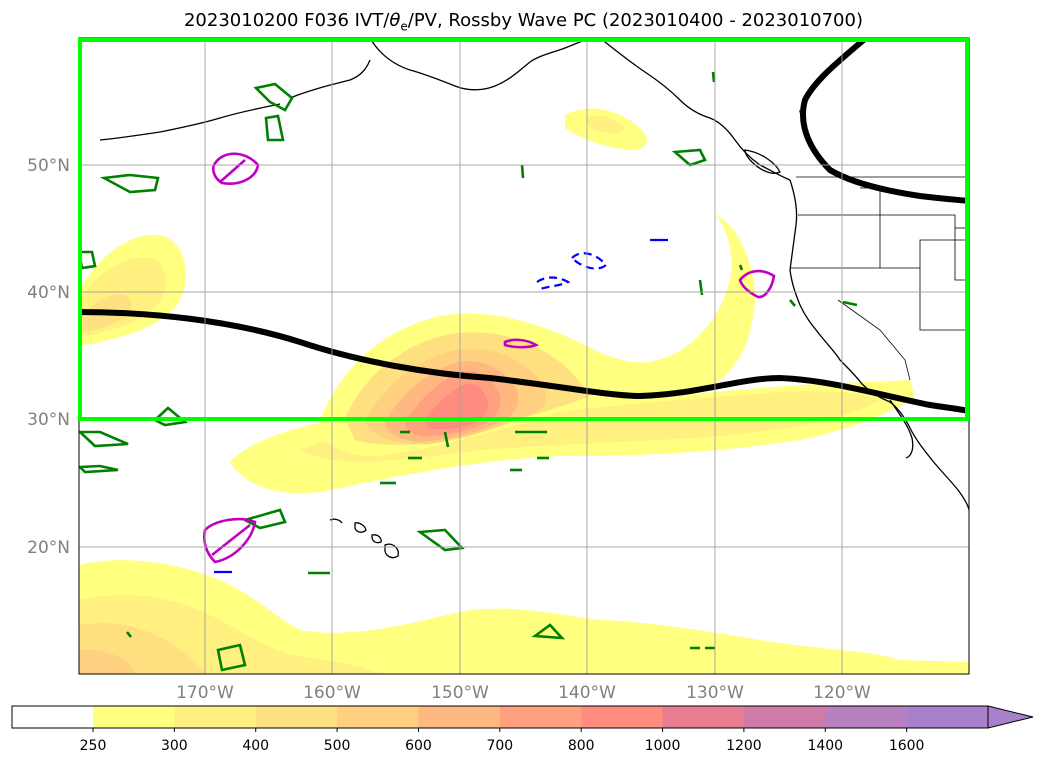 The height and width of the screenshot is (767, 1047). Describe the element at coordinates (205, 693) in the screenshot. I see `lon-label-170w: 170°W` at that location.